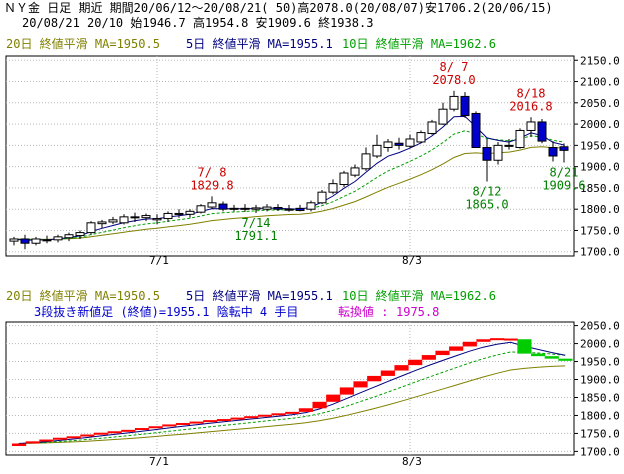 This screenshot has width=624, height=474. What do you see at coordinates (412, 260) in the screenshot?
I see `top-xtick-label: 8/3` at bounding box center [412, 260].